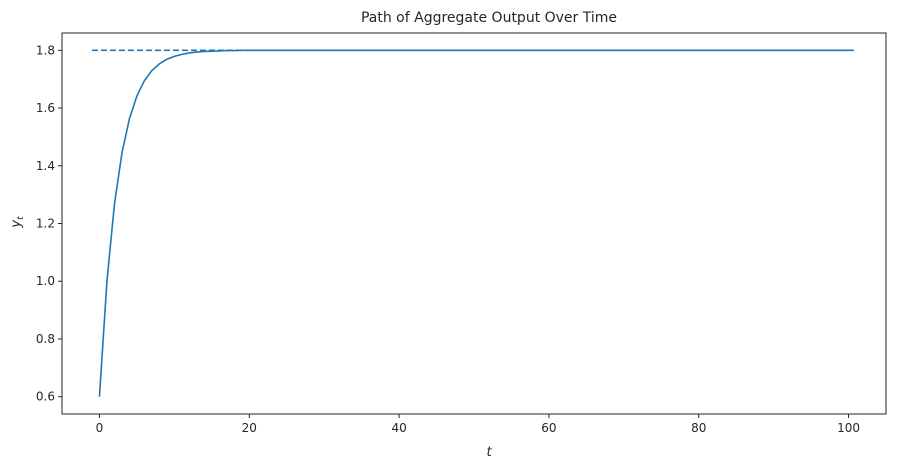 The width and height of the screenshot is (924, 468). I want to click on y-axis-label: yt, so click(17, 222).